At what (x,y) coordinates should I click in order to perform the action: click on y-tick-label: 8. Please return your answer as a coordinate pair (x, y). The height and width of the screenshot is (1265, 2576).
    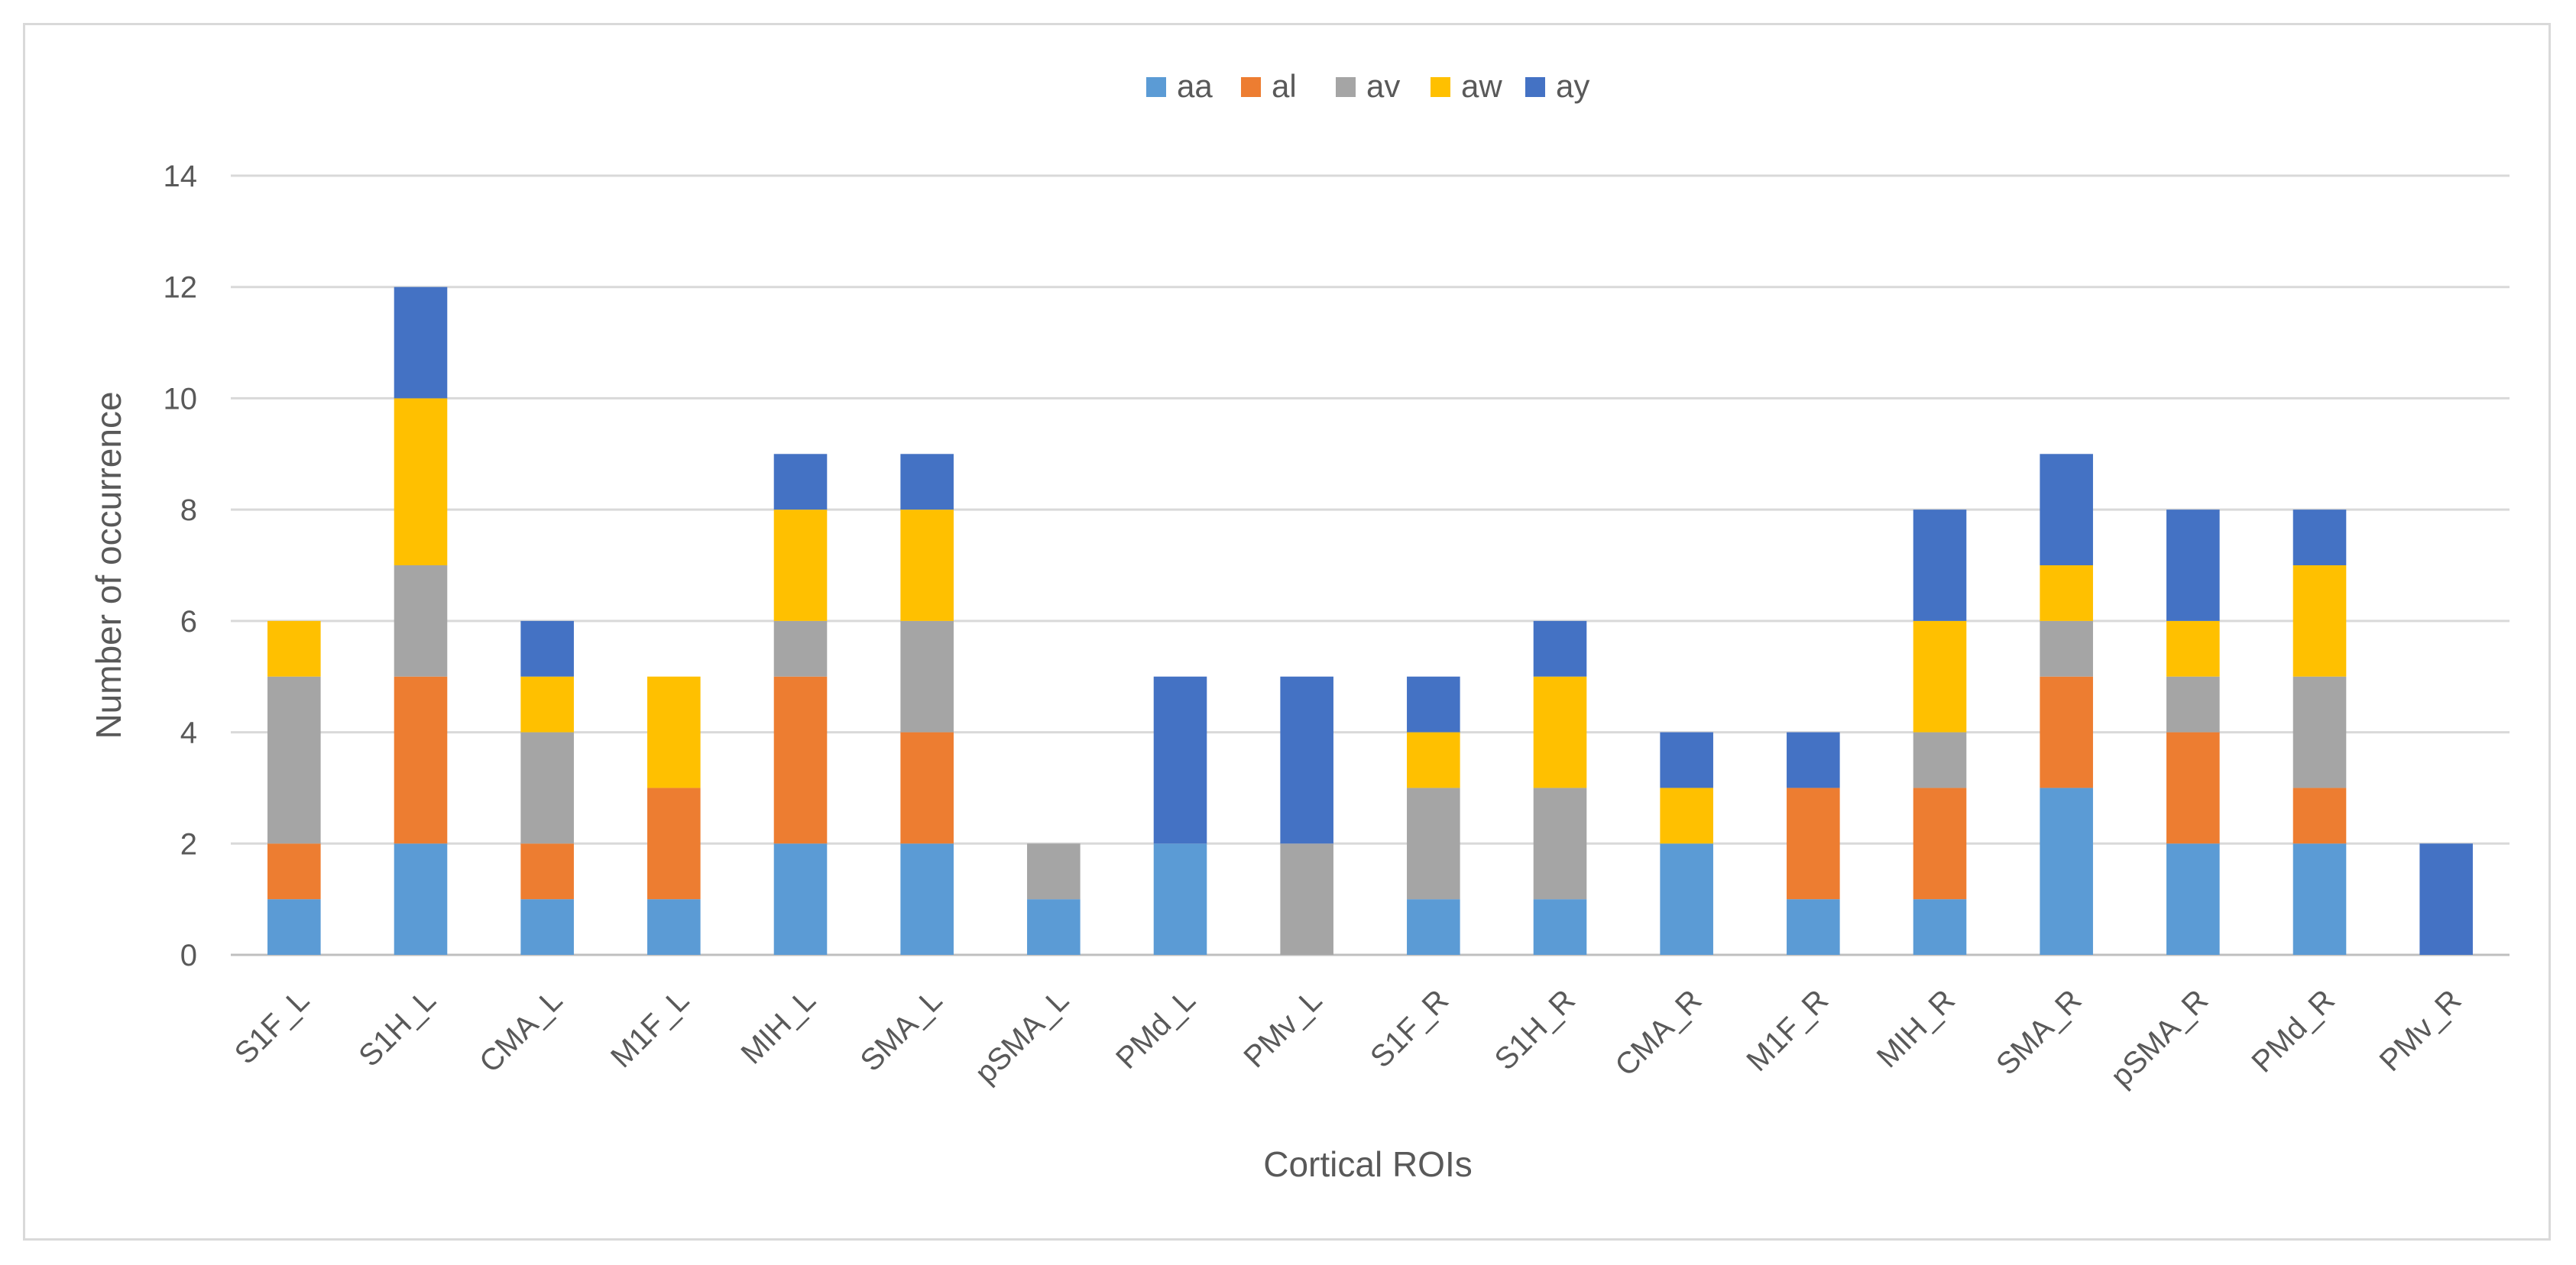
    Looking at the image, I should click on (188, 510).